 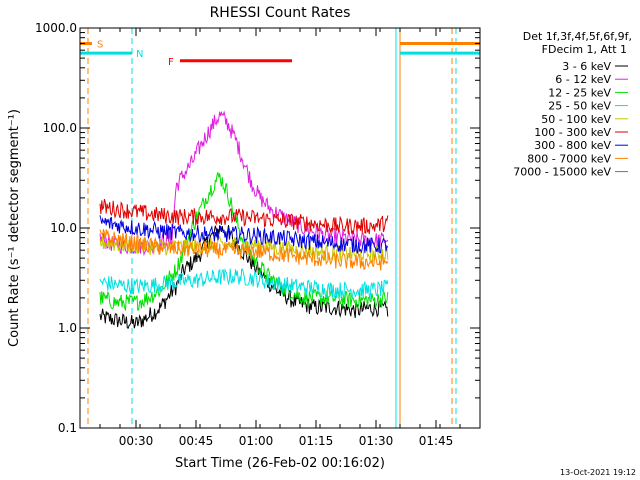 I want to click on y-tick-label: 0.1, so click(x=67, y=428).